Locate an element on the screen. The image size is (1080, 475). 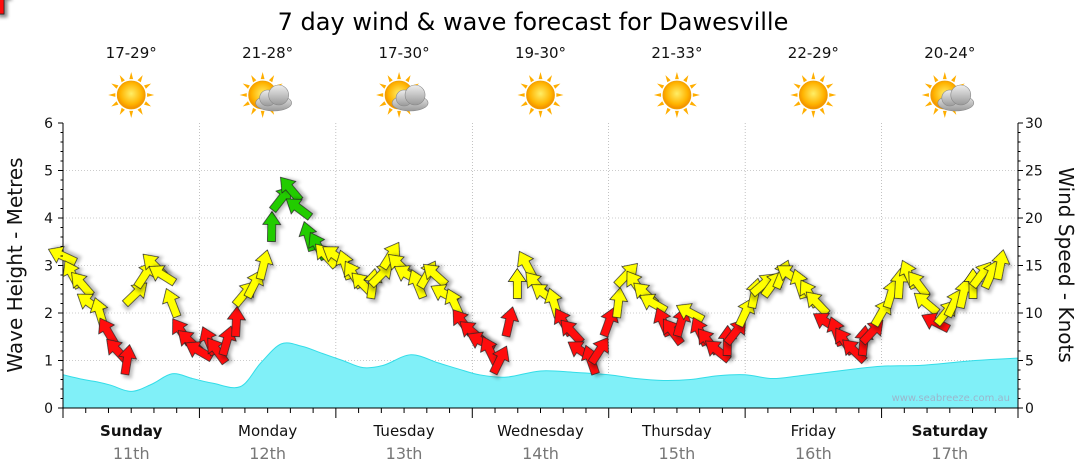
cloud-puff is located at coordinates (961, 95).